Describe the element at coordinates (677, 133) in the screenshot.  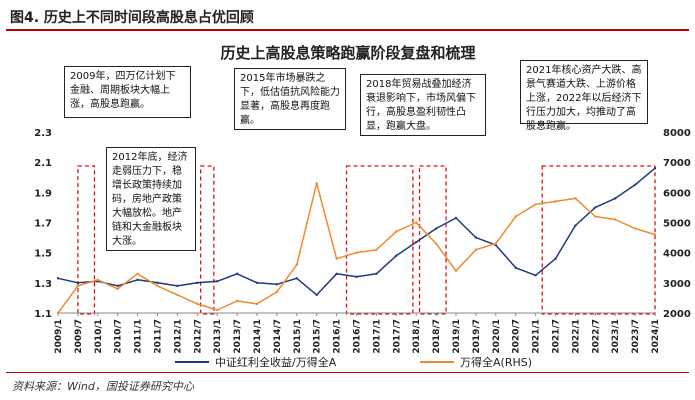
I see `right-tick-label: 8000` at that location.